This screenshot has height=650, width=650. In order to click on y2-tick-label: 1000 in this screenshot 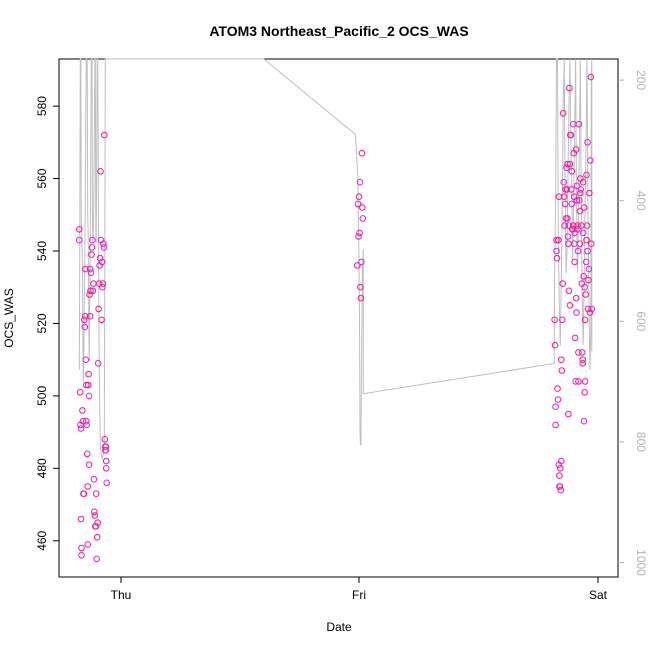, I will do `click(641, 562)`.